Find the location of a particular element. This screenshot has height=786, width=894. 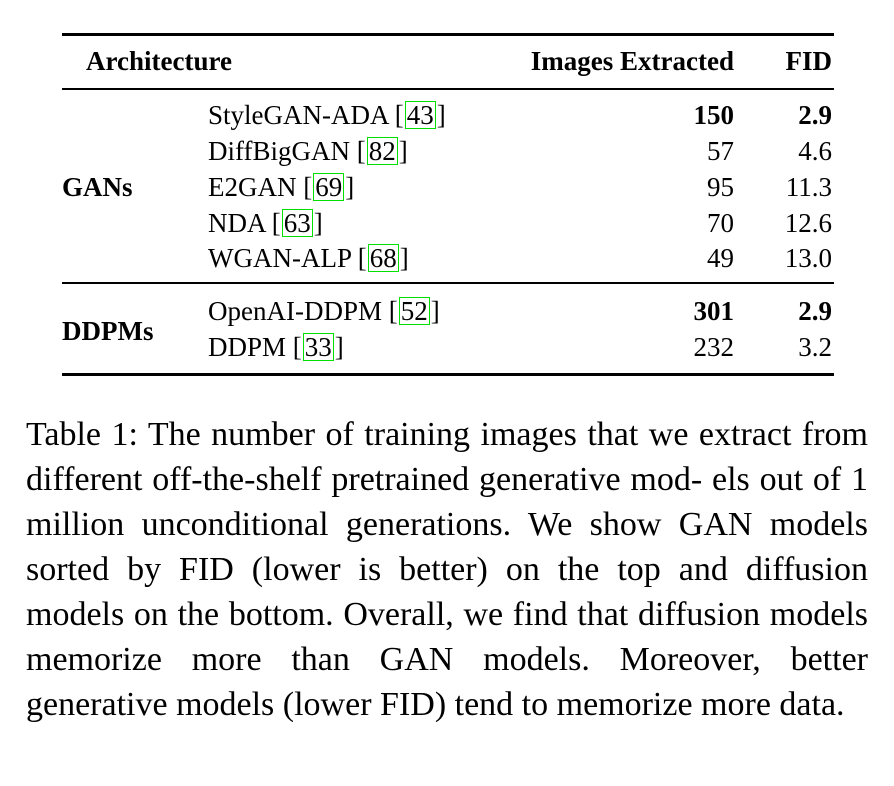

citation-link: 63 is located at coordinates (297, 223).